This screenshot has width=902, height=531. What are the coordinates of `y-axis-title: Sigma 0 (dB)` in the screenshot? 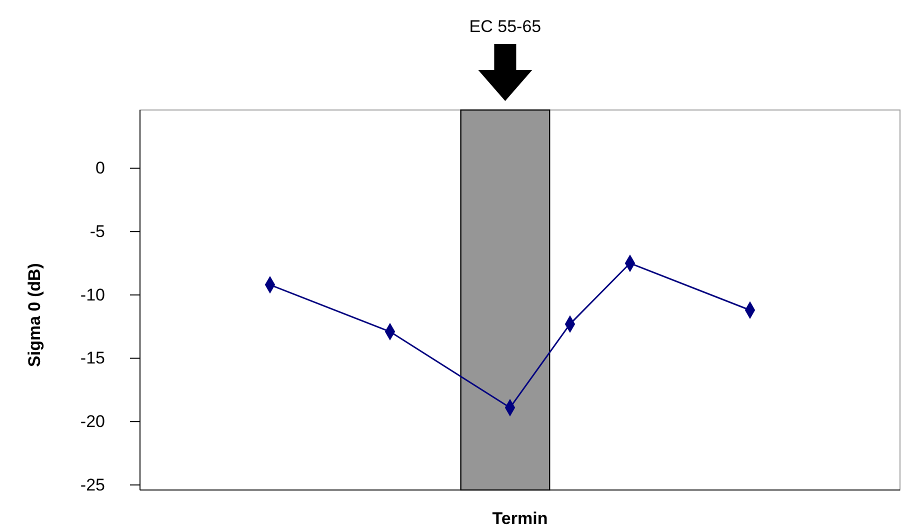 It's located at (34, 315).